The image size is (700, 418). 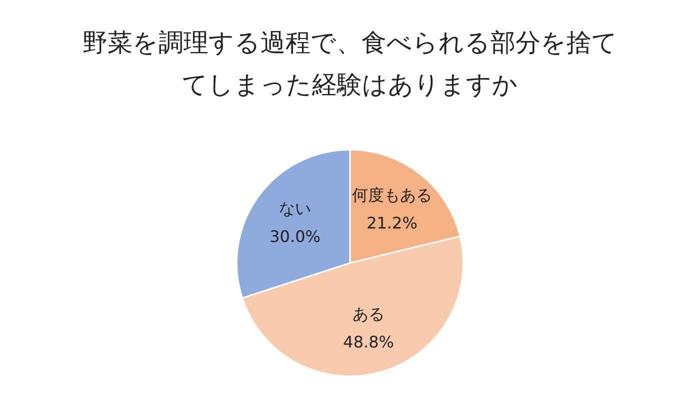 I want to click on data-label: 48.8%, so click(x=368, y=342).